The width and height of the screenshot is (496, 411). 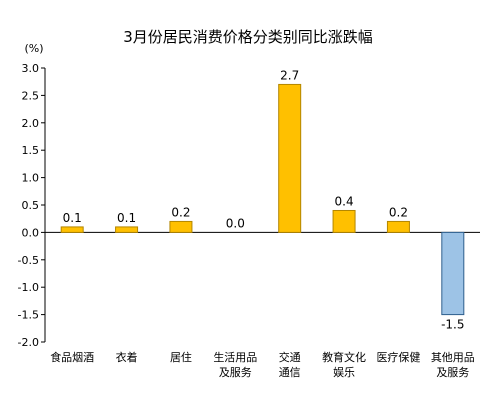 What do you see at coordinates (452, 325) in the screenshot?
I see `data-label: -1.5` at bounding box center [452, 325].